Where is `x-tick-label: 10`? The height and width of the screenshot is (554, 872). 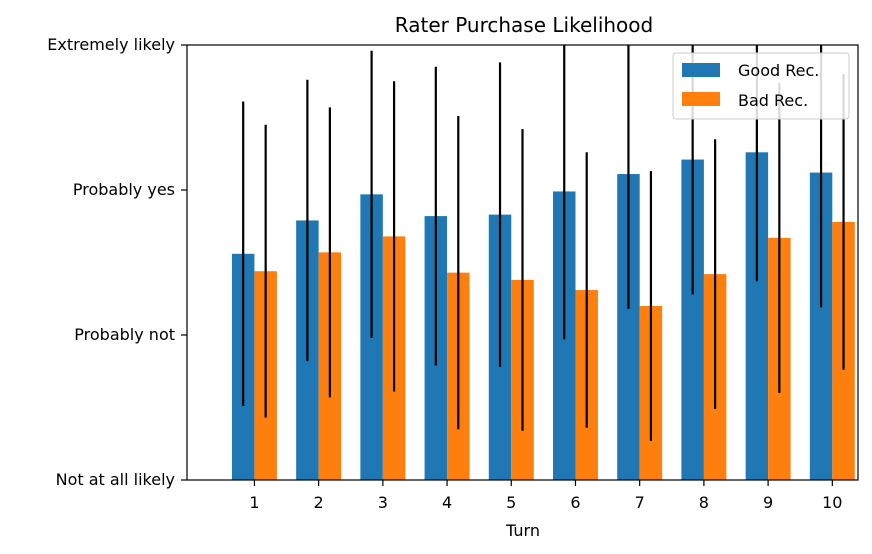
x-tick-label: 10 is located at coordinates (832, 502).